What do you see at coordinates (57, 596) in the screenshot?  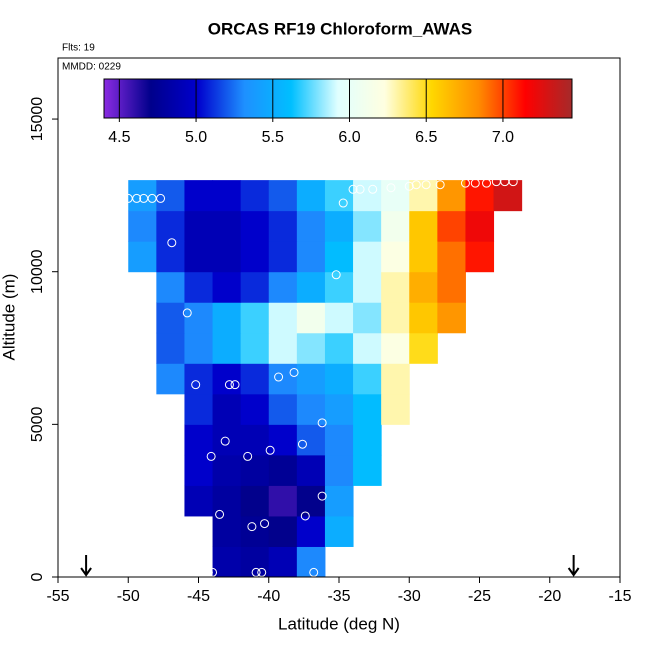 I see `x-tick-label: -55` at bounding box center [57, 596].